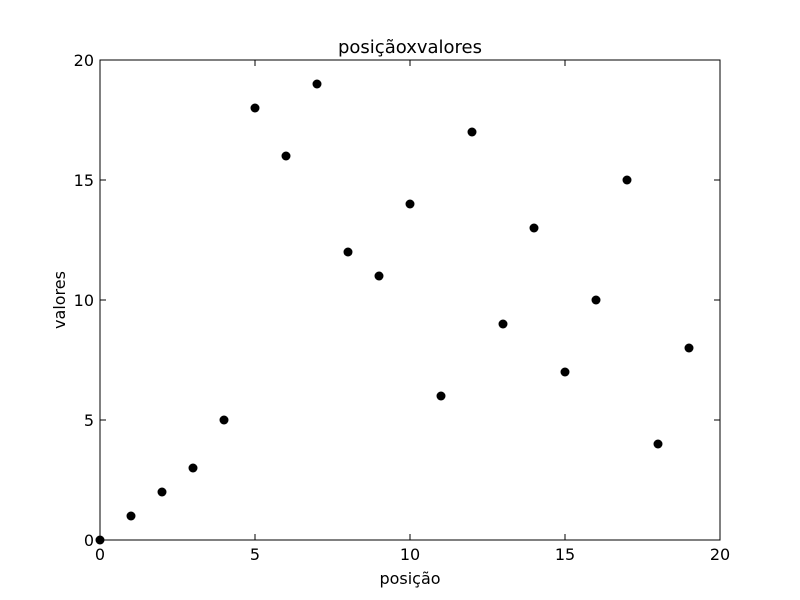 This screenshot has width=800, height=600. Describe the element at coordinates (565, 554) in the screenshot. I see `x-tick-label: 15` at that location.